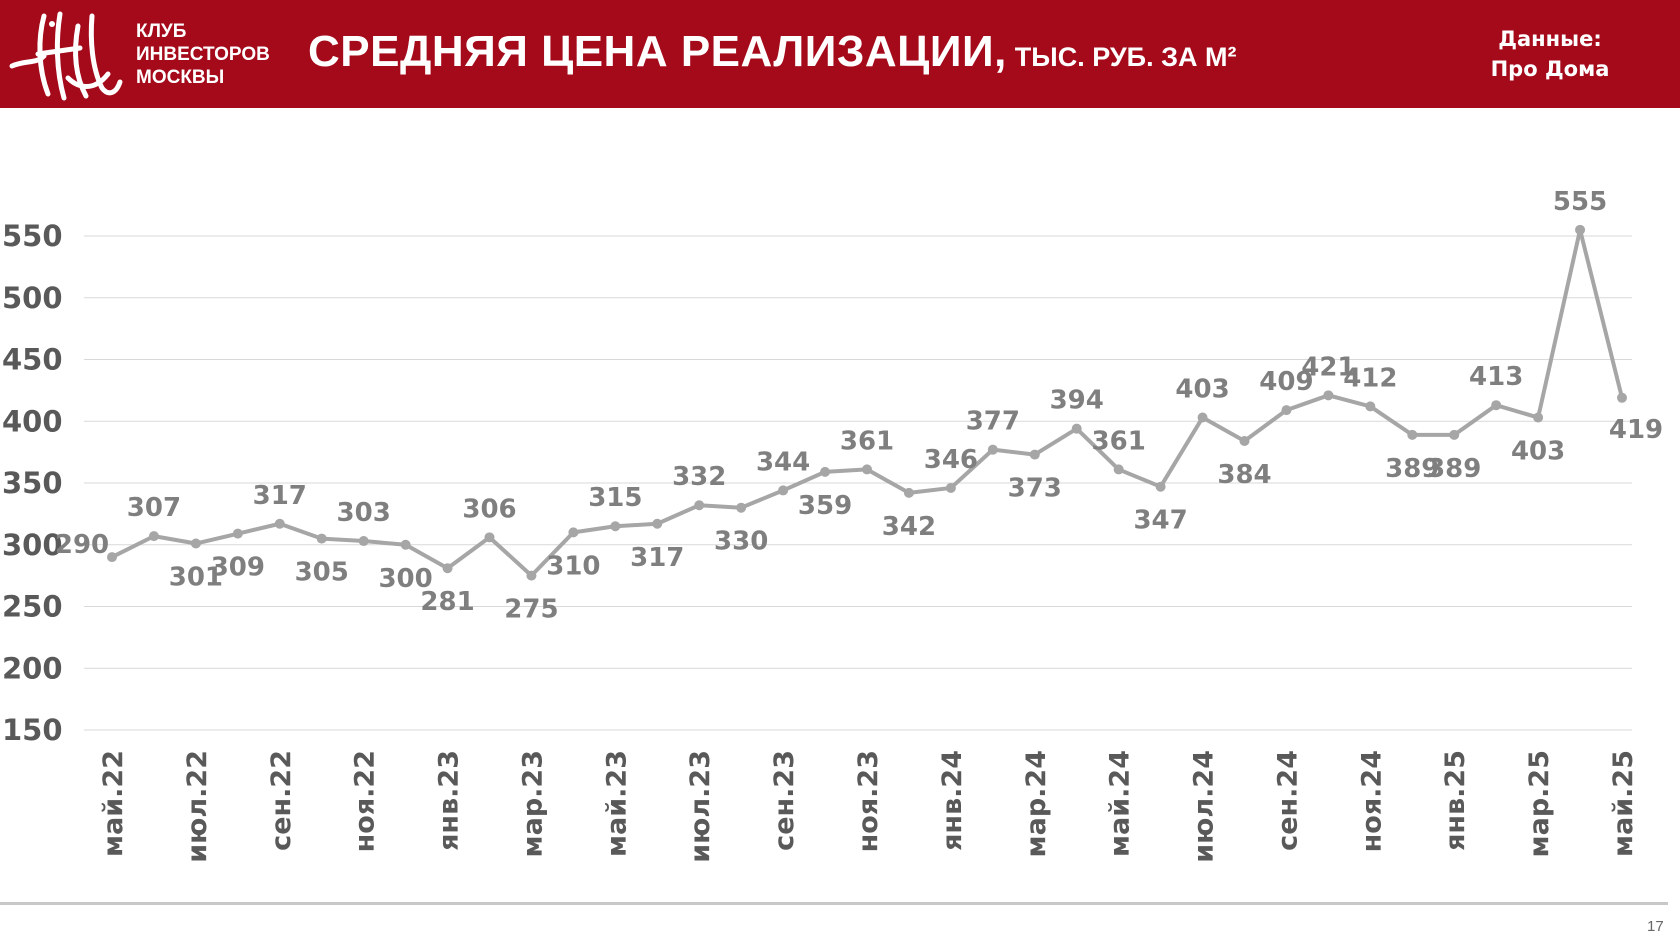 The width and height of the screenshot is (1680, 945). What do you see at coordinates (1036, 803) in the screenshot?
I see `x-tick-label-22: мар.24` at bounding box center [1036, 803].